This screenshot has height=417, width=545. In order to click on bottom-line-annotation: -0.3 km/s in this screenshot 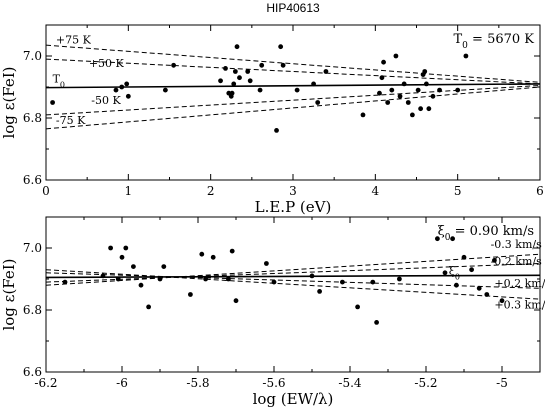, I will do `click(517, 244)`.